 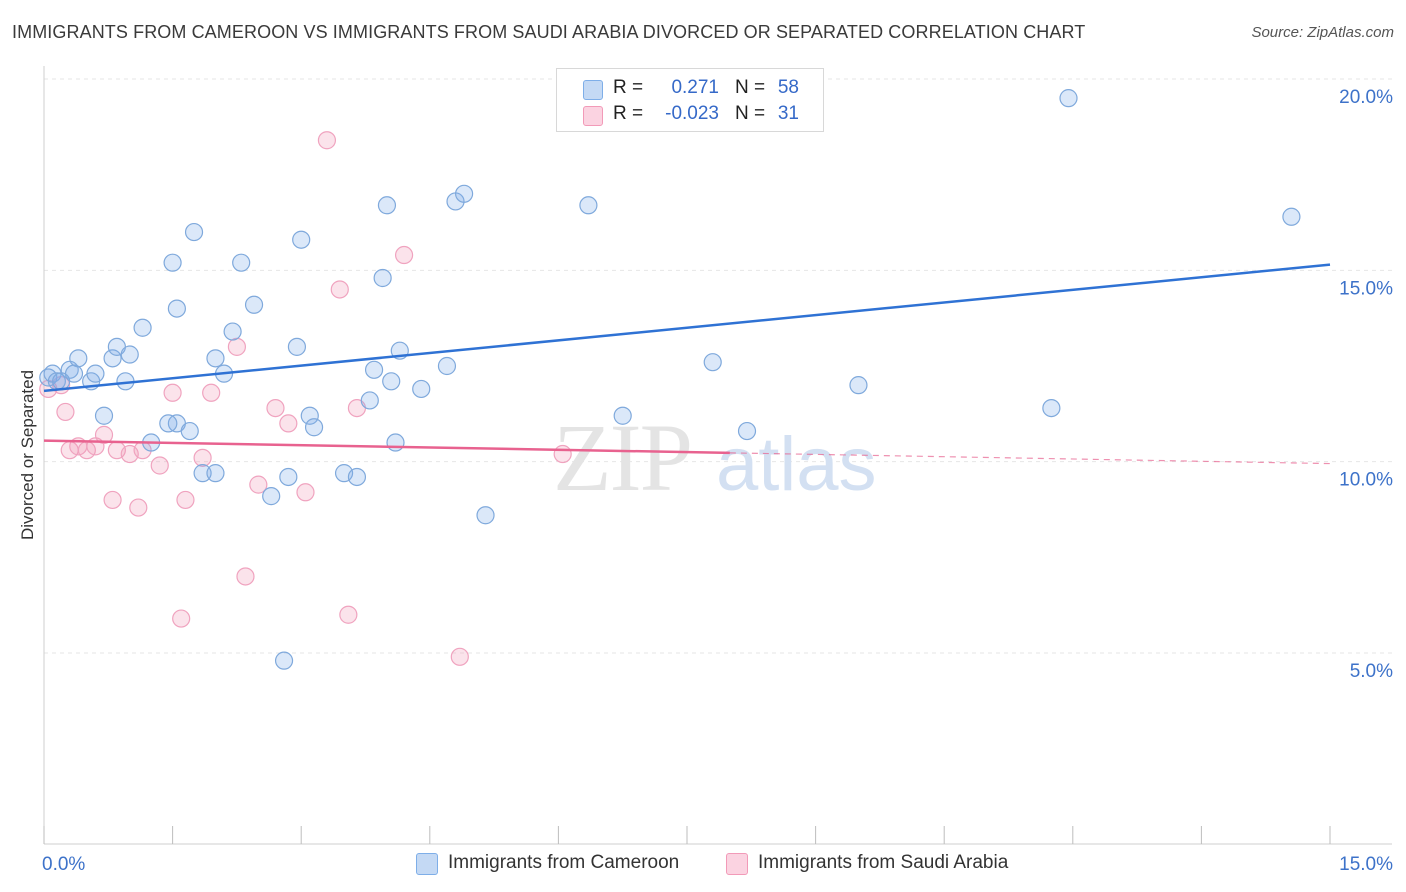 I want to click on y-tick-label: 15.0%, so click(x=1366, y=288).